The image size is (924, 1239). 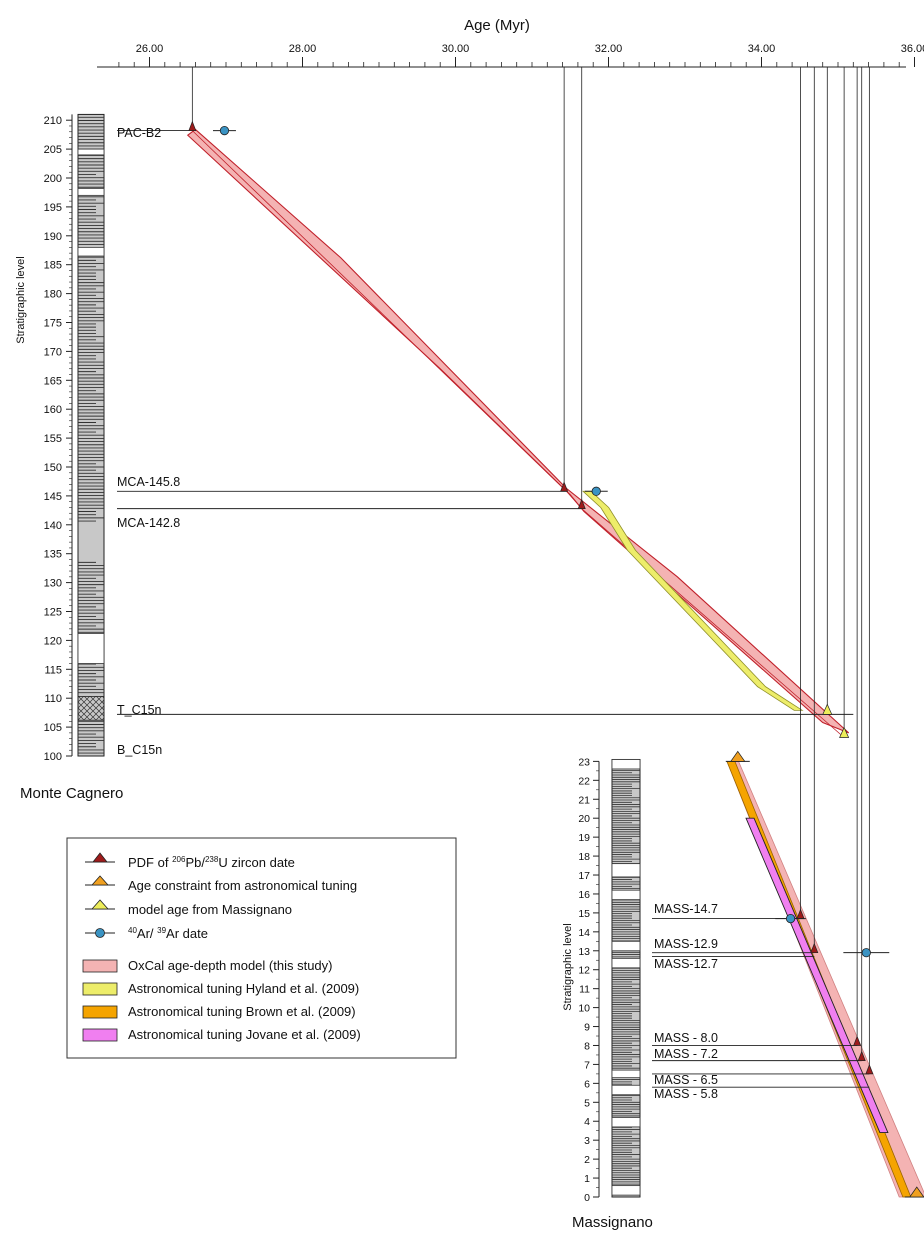 I want to click on sample-label-mass-6-5: MASS - 6.5, so click(x=686, y=1080).